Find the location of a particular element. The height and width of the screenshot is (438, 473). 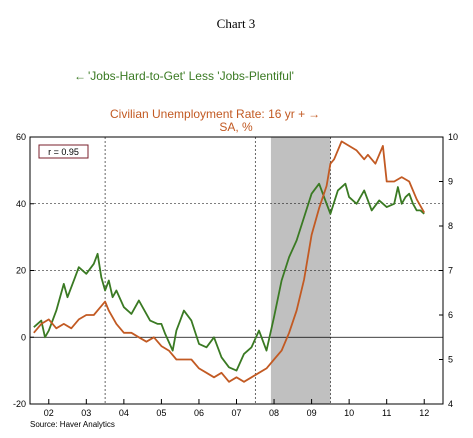

x-axis-tick-label: 07 is located at coordinates (236, 413).